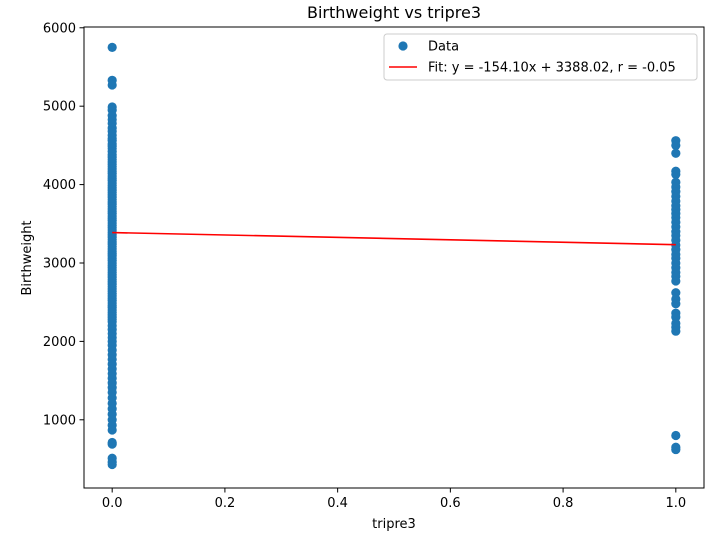  Describe the element at coordinates (59, 107) in the screenshot. I see `y-tick-label: 5000` at that location.